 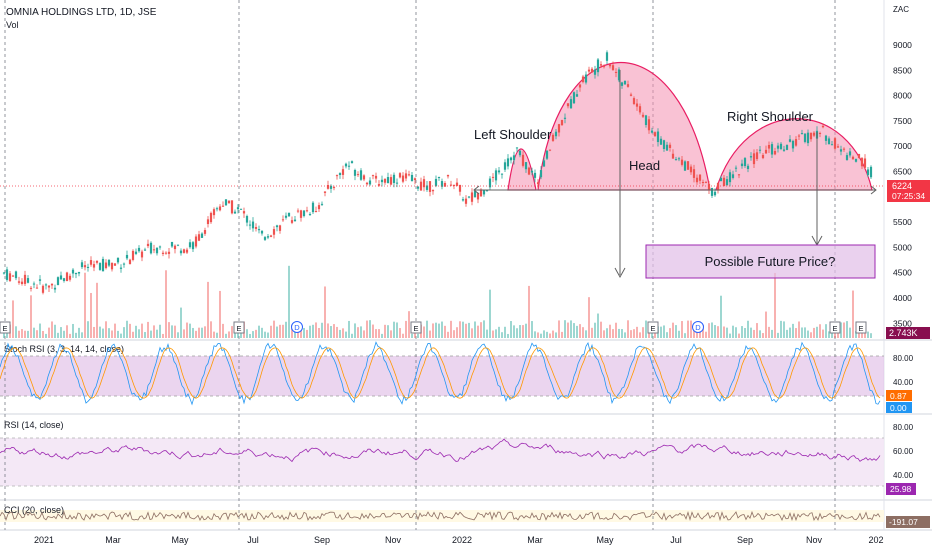 I want to click on future-price-label: Possible Future Price?, so click(x=770, y=261).